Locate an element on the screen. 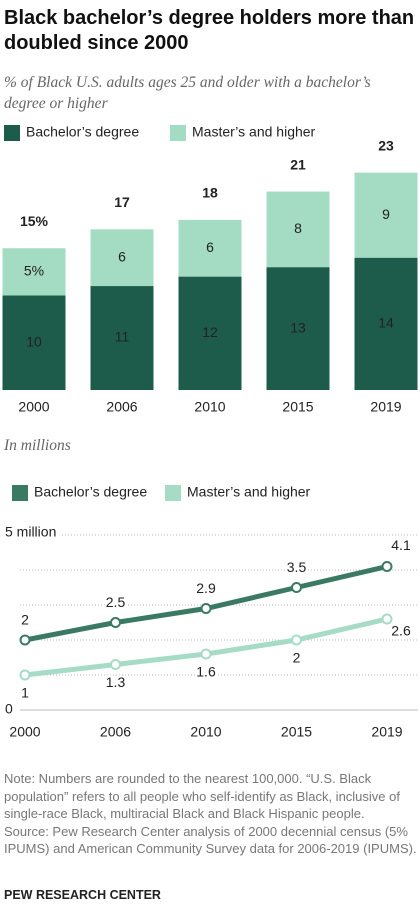  value-label: 11 is located at coordinates (122, 337).